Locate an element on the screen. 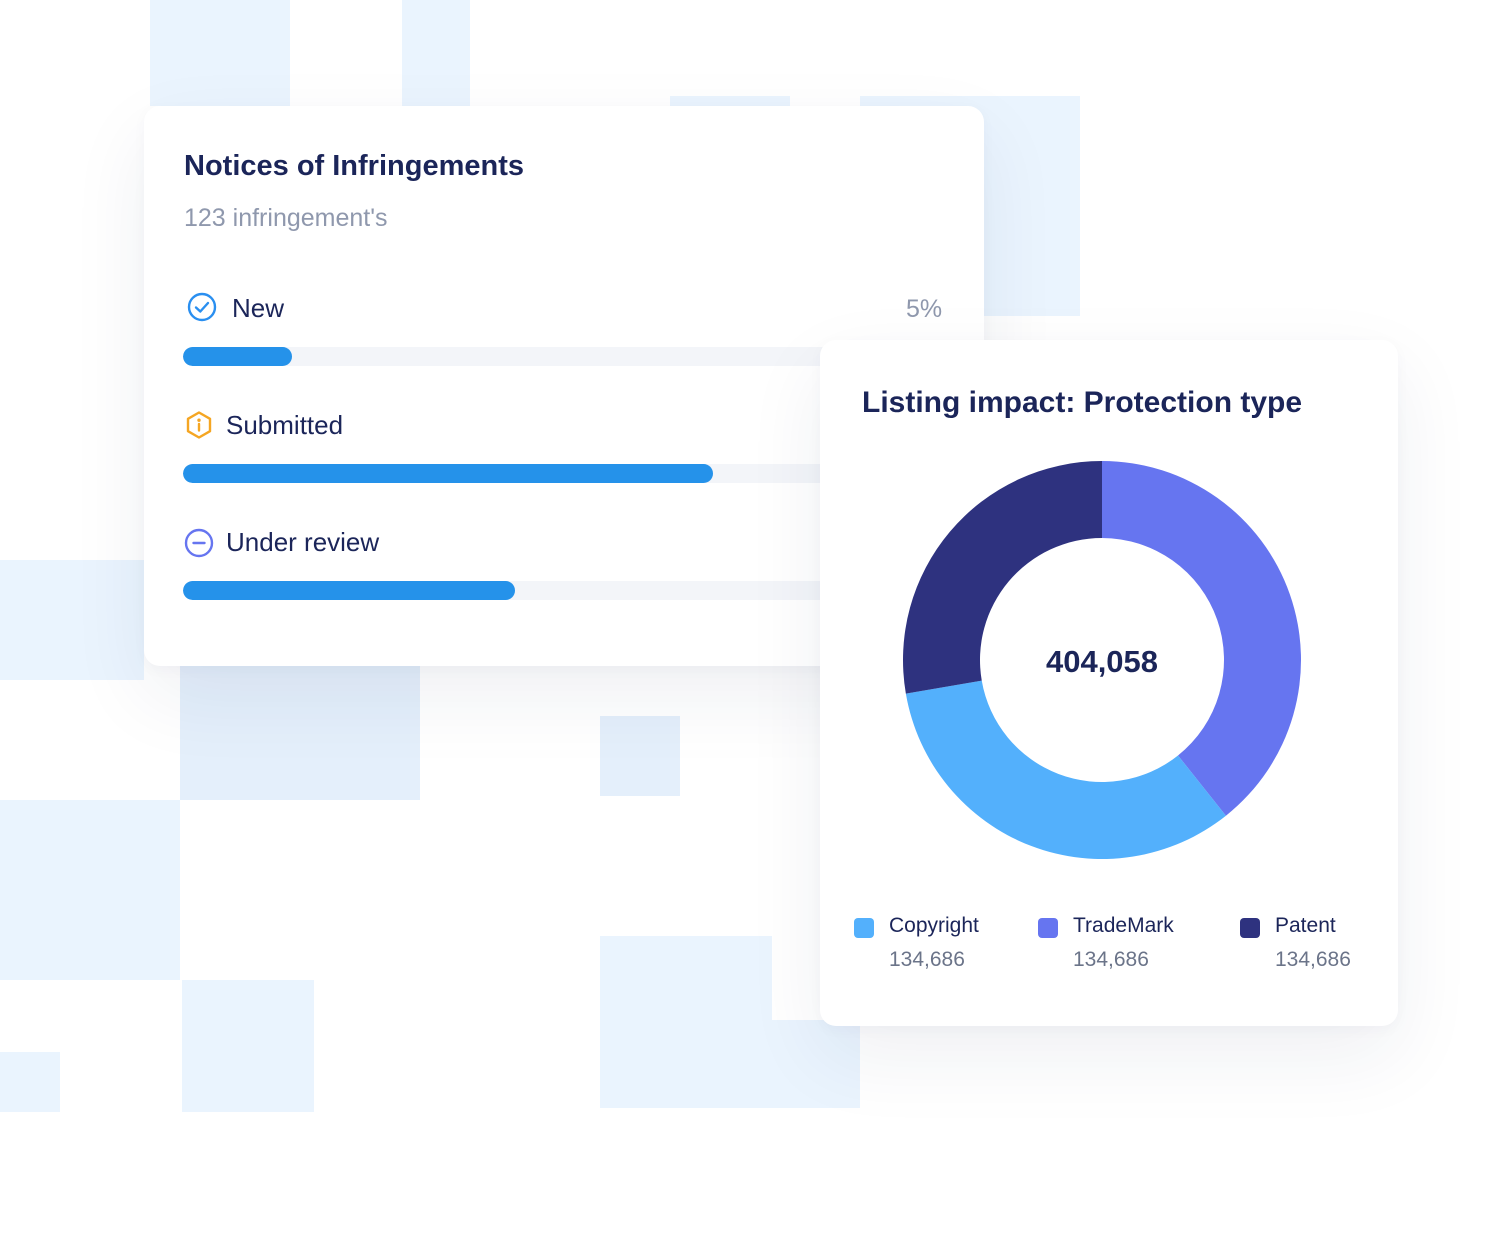 This screenshot has height=1251, width=1493. notices-subtitle: 123 infringement's is located at coordinates (286, 218).